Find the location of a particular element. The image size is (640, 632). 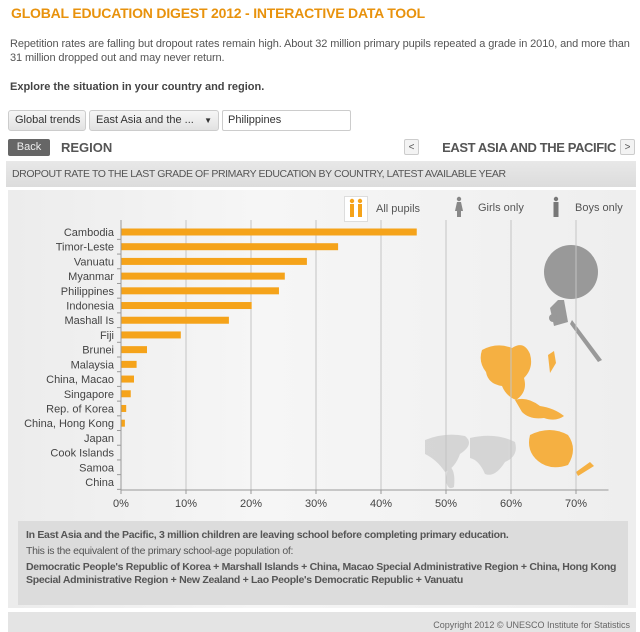

category-label: China, Hong Kong is located at coordinates (69, 424).